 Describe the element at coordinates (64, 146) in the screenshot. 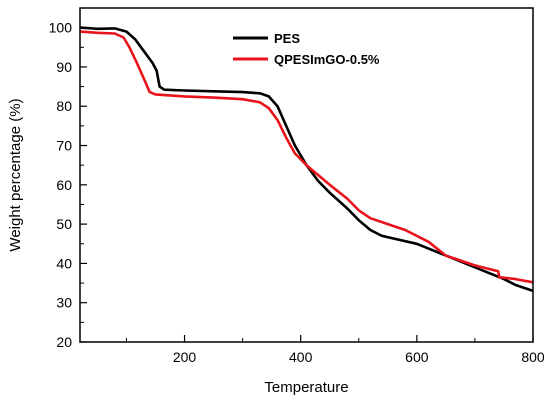

I see `y-tick-label: 70` at that location.